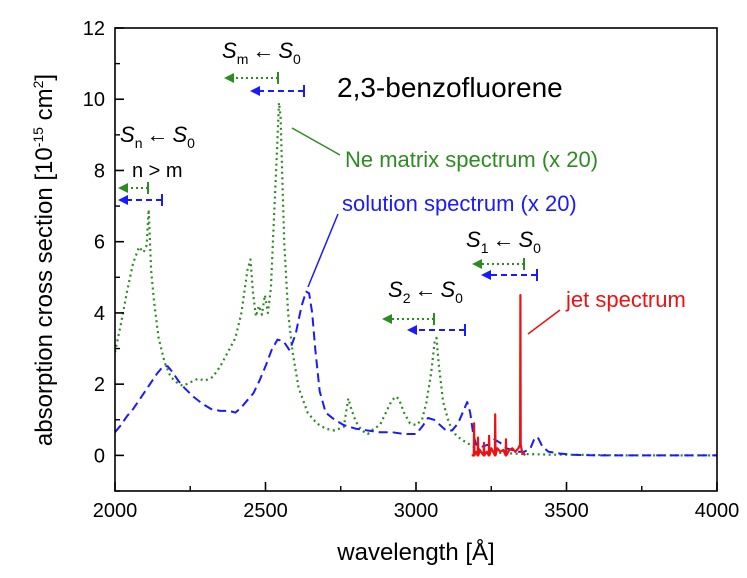 This screenshot has height=578, width=747. Describe the element at coordinates (471, 159) in the screenshot. I see `ne-series-label: Ne matrix spectrum (x 20)` at that location.